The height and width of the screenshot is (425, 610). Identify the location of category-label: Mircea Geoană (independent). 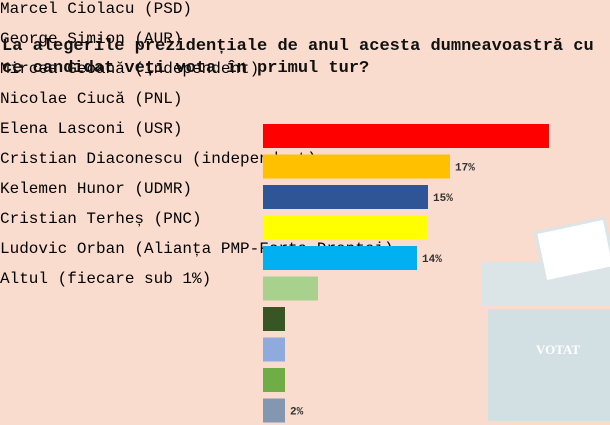
(130, 69).